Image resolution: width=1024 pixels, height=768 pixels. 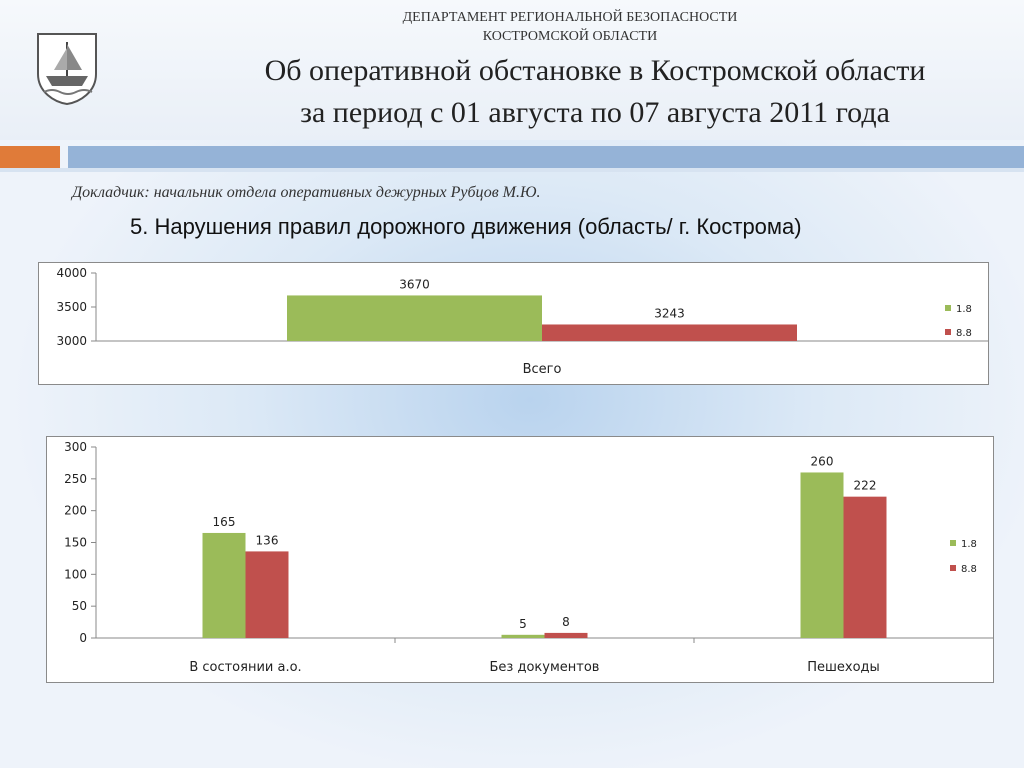 What do you see at coordinates (414, 284) in the screenshot?
I see `data-label: 3670` at bounding box center [414, 284].